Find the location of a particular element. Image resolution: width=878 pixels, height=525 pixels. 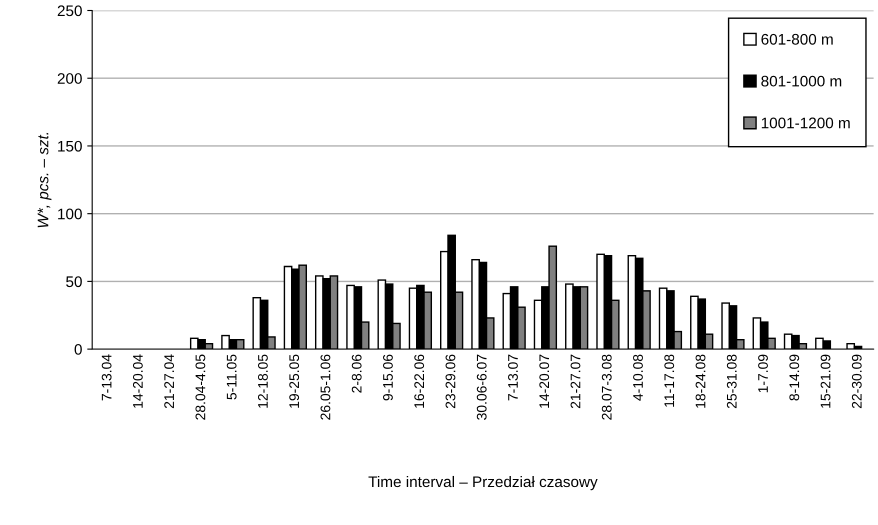

x-tick-label: 14-20.04 is located at coordinates (137, 381).